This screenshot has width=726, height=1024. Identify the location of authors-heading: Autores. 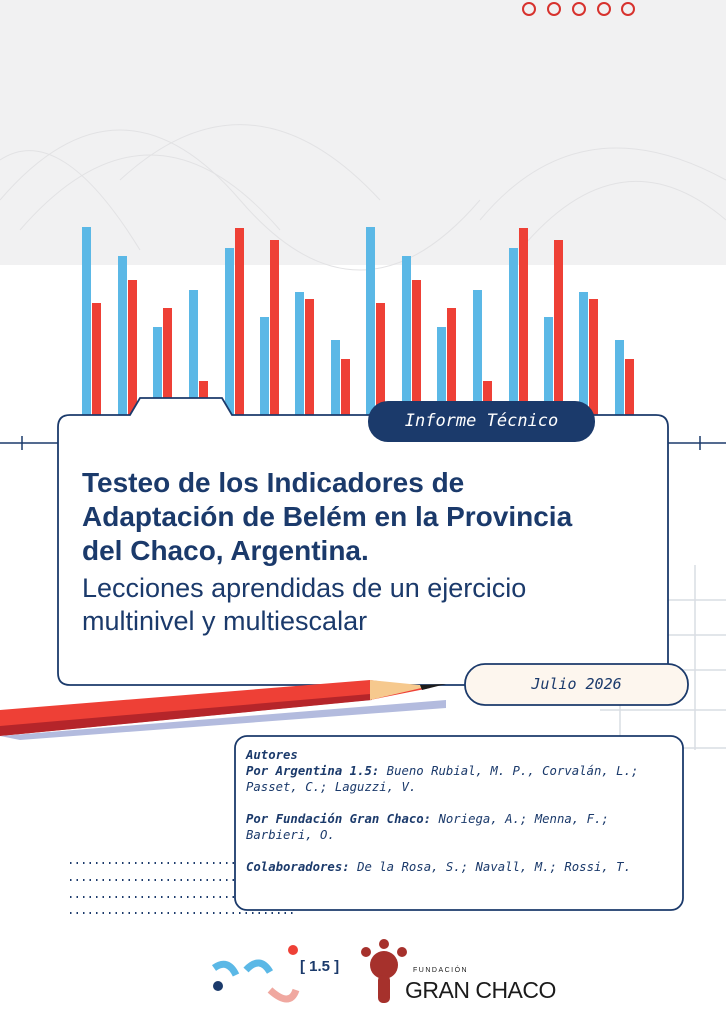
(272, 755).